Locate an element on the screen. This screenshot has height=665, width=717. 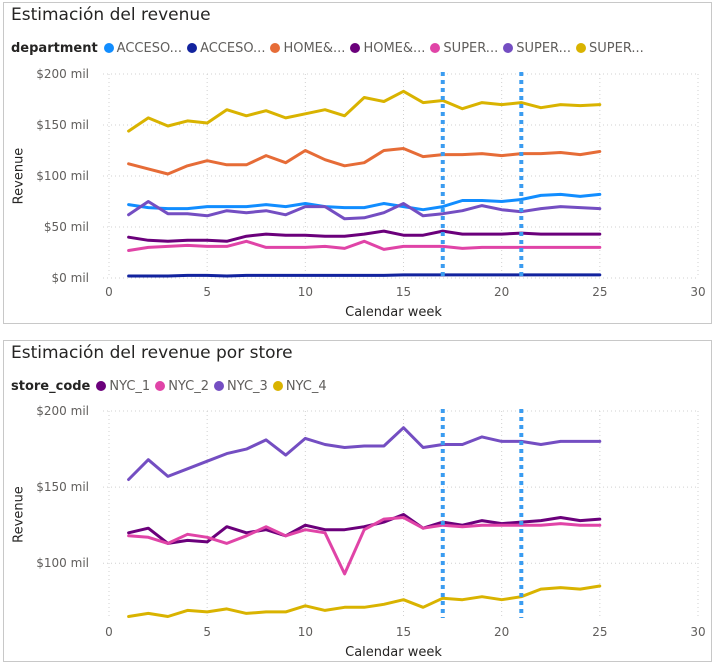
legend-label: NYC_4 is located at coordinates (306, 386).